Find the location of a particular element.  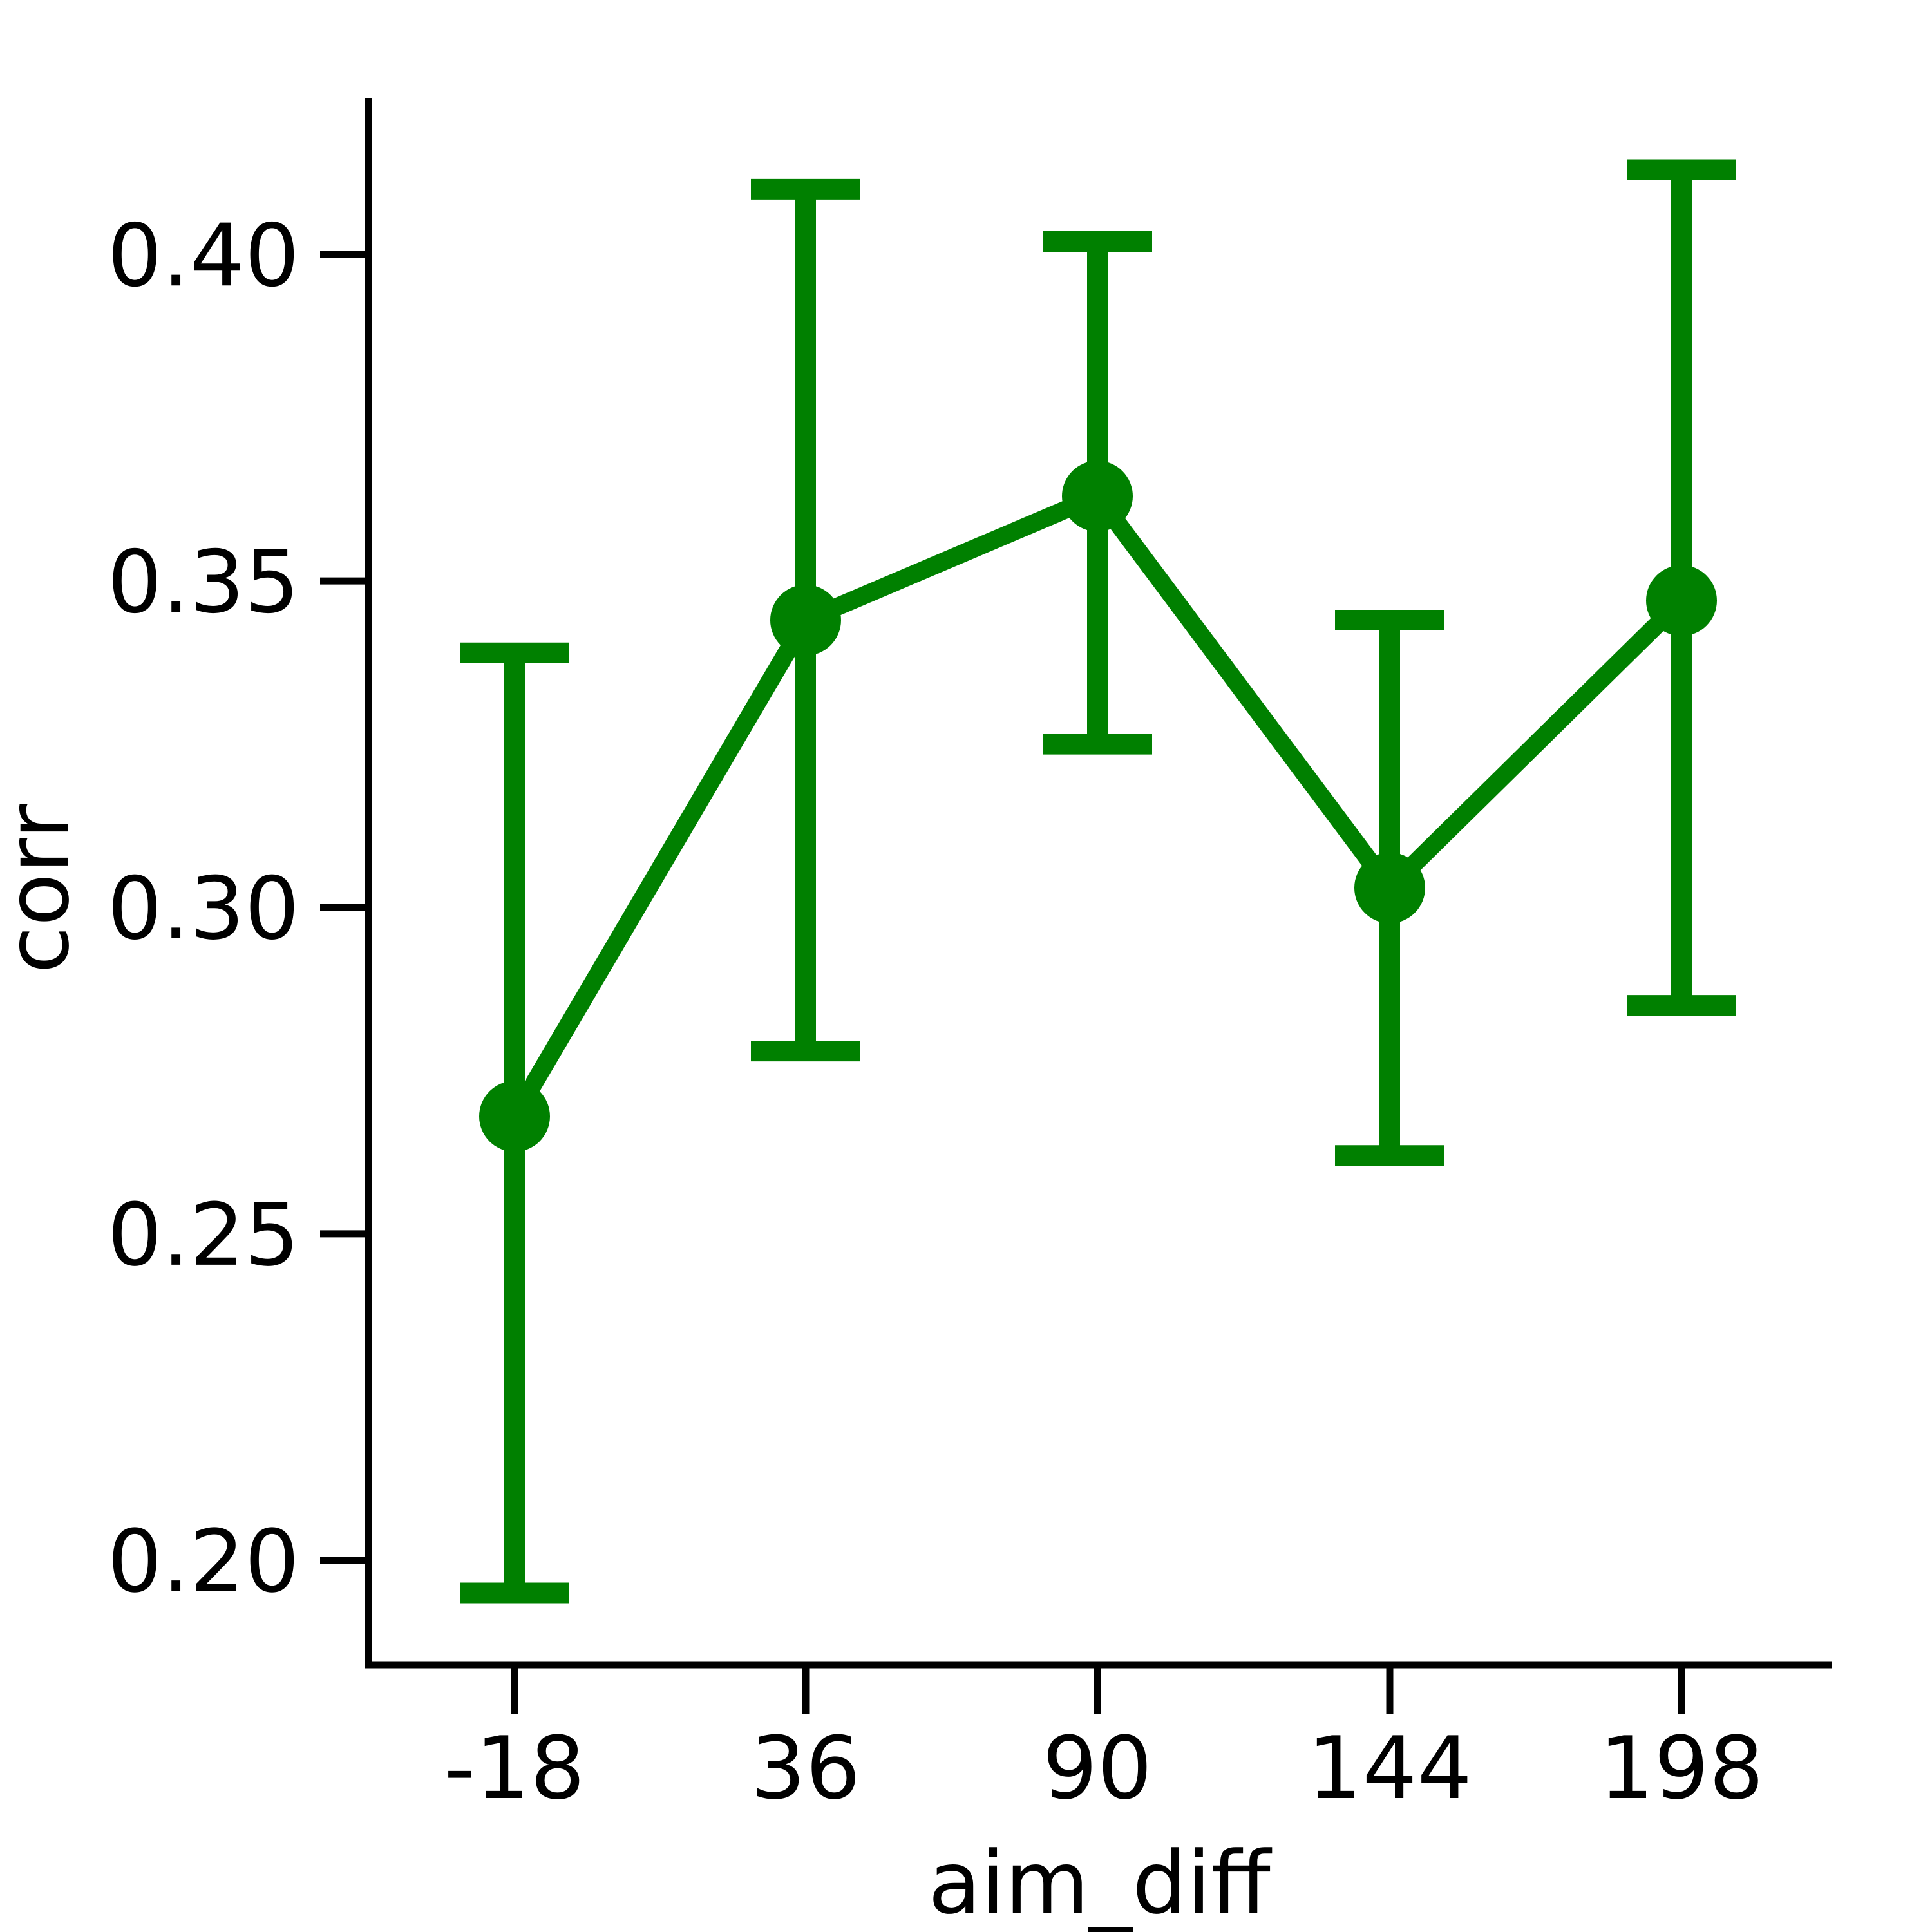

y-tick-label: 0.30 is located at coordinates (203, 909).